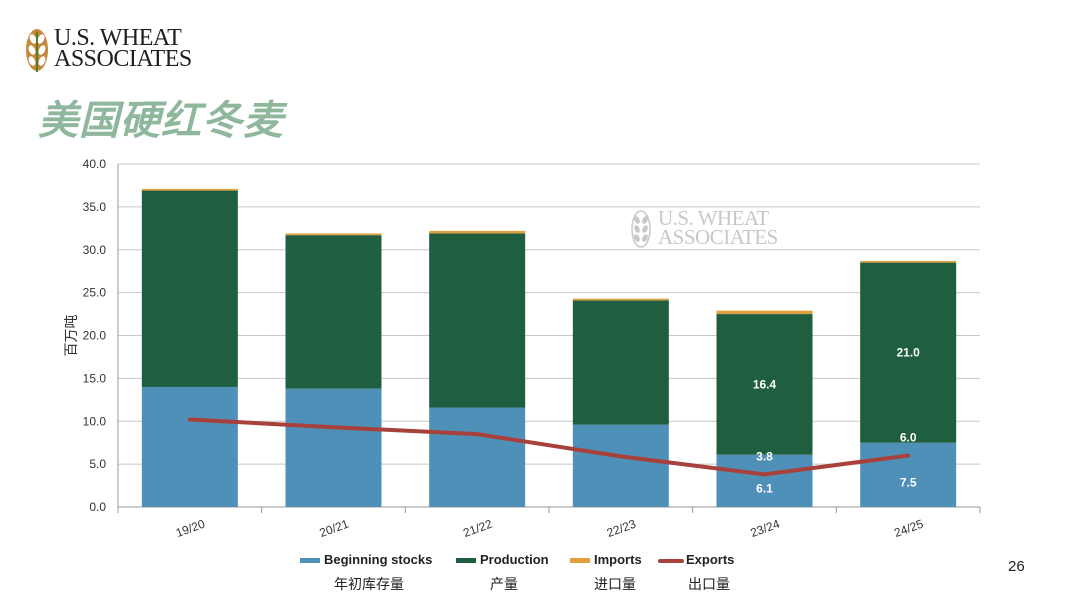  I want to click on us-wheat-associates-logo: U.S. WHEAT ASSOCIATES, so click(124, 52).